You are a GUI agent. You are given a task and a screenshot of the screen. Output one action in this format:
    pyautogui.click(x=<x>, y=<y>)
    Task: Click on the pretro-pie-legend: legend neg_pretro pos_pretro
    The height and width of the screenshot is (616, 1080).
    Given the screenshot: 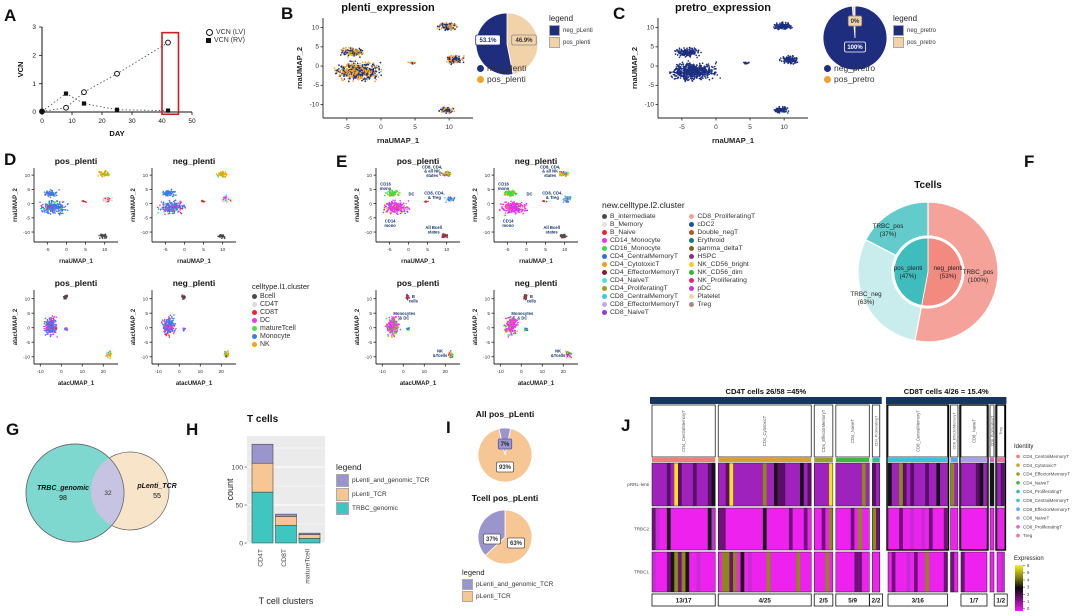 What is the action you would take?
    pyautogui.click(x=914, y=31)
    